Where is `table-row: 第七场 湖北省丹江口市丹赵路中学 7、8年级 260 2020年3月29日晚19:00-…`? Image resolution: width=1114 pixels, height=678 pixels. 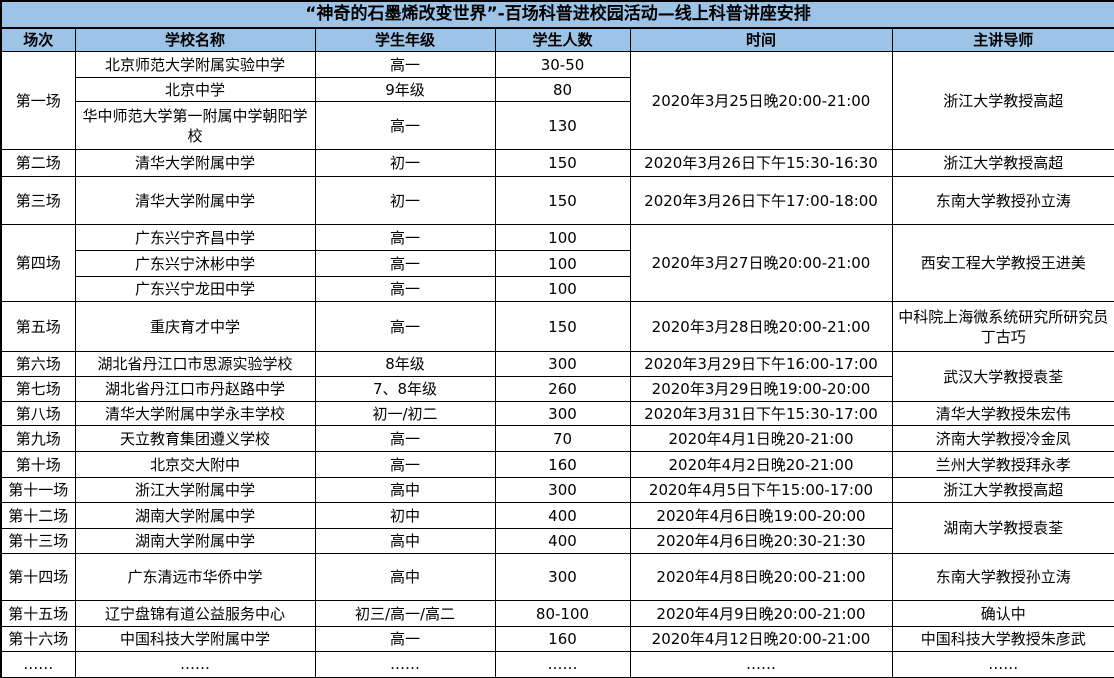 table-row: 第七场 湖北省丹江口市丹赵路中学 7、8年级 260 2020年3月29日晚19:00-… is located at coordinates (557, 389).